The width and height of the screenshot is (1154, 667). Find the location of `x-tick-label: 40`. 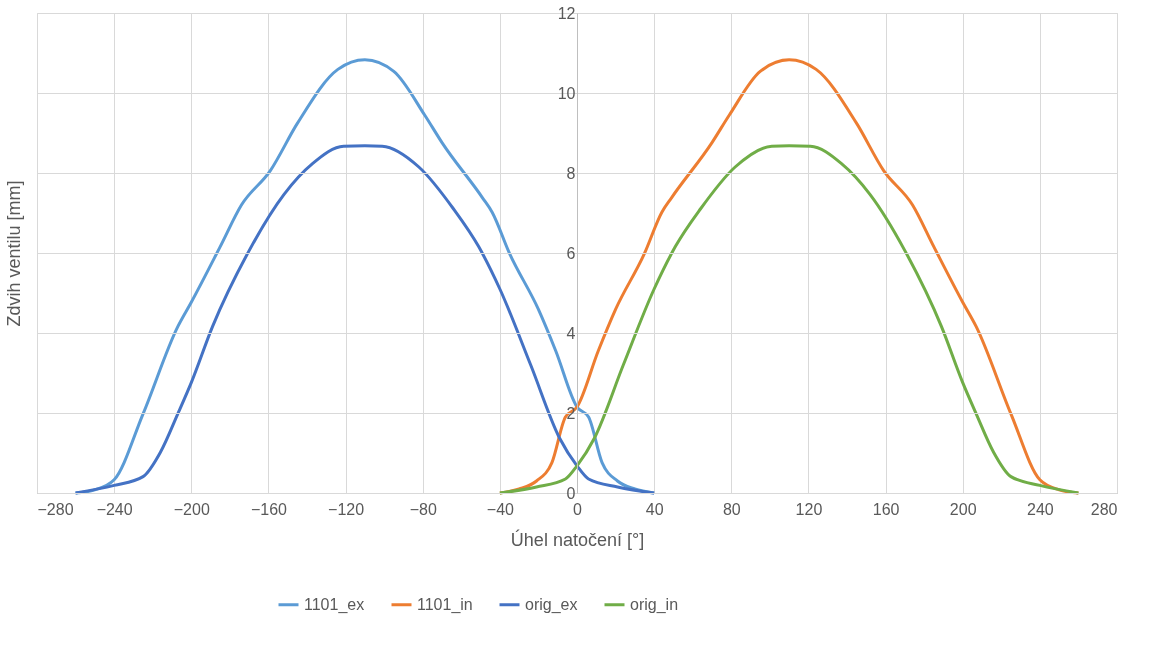

x-tick-label: 40 is located at coordinates (654, 509).